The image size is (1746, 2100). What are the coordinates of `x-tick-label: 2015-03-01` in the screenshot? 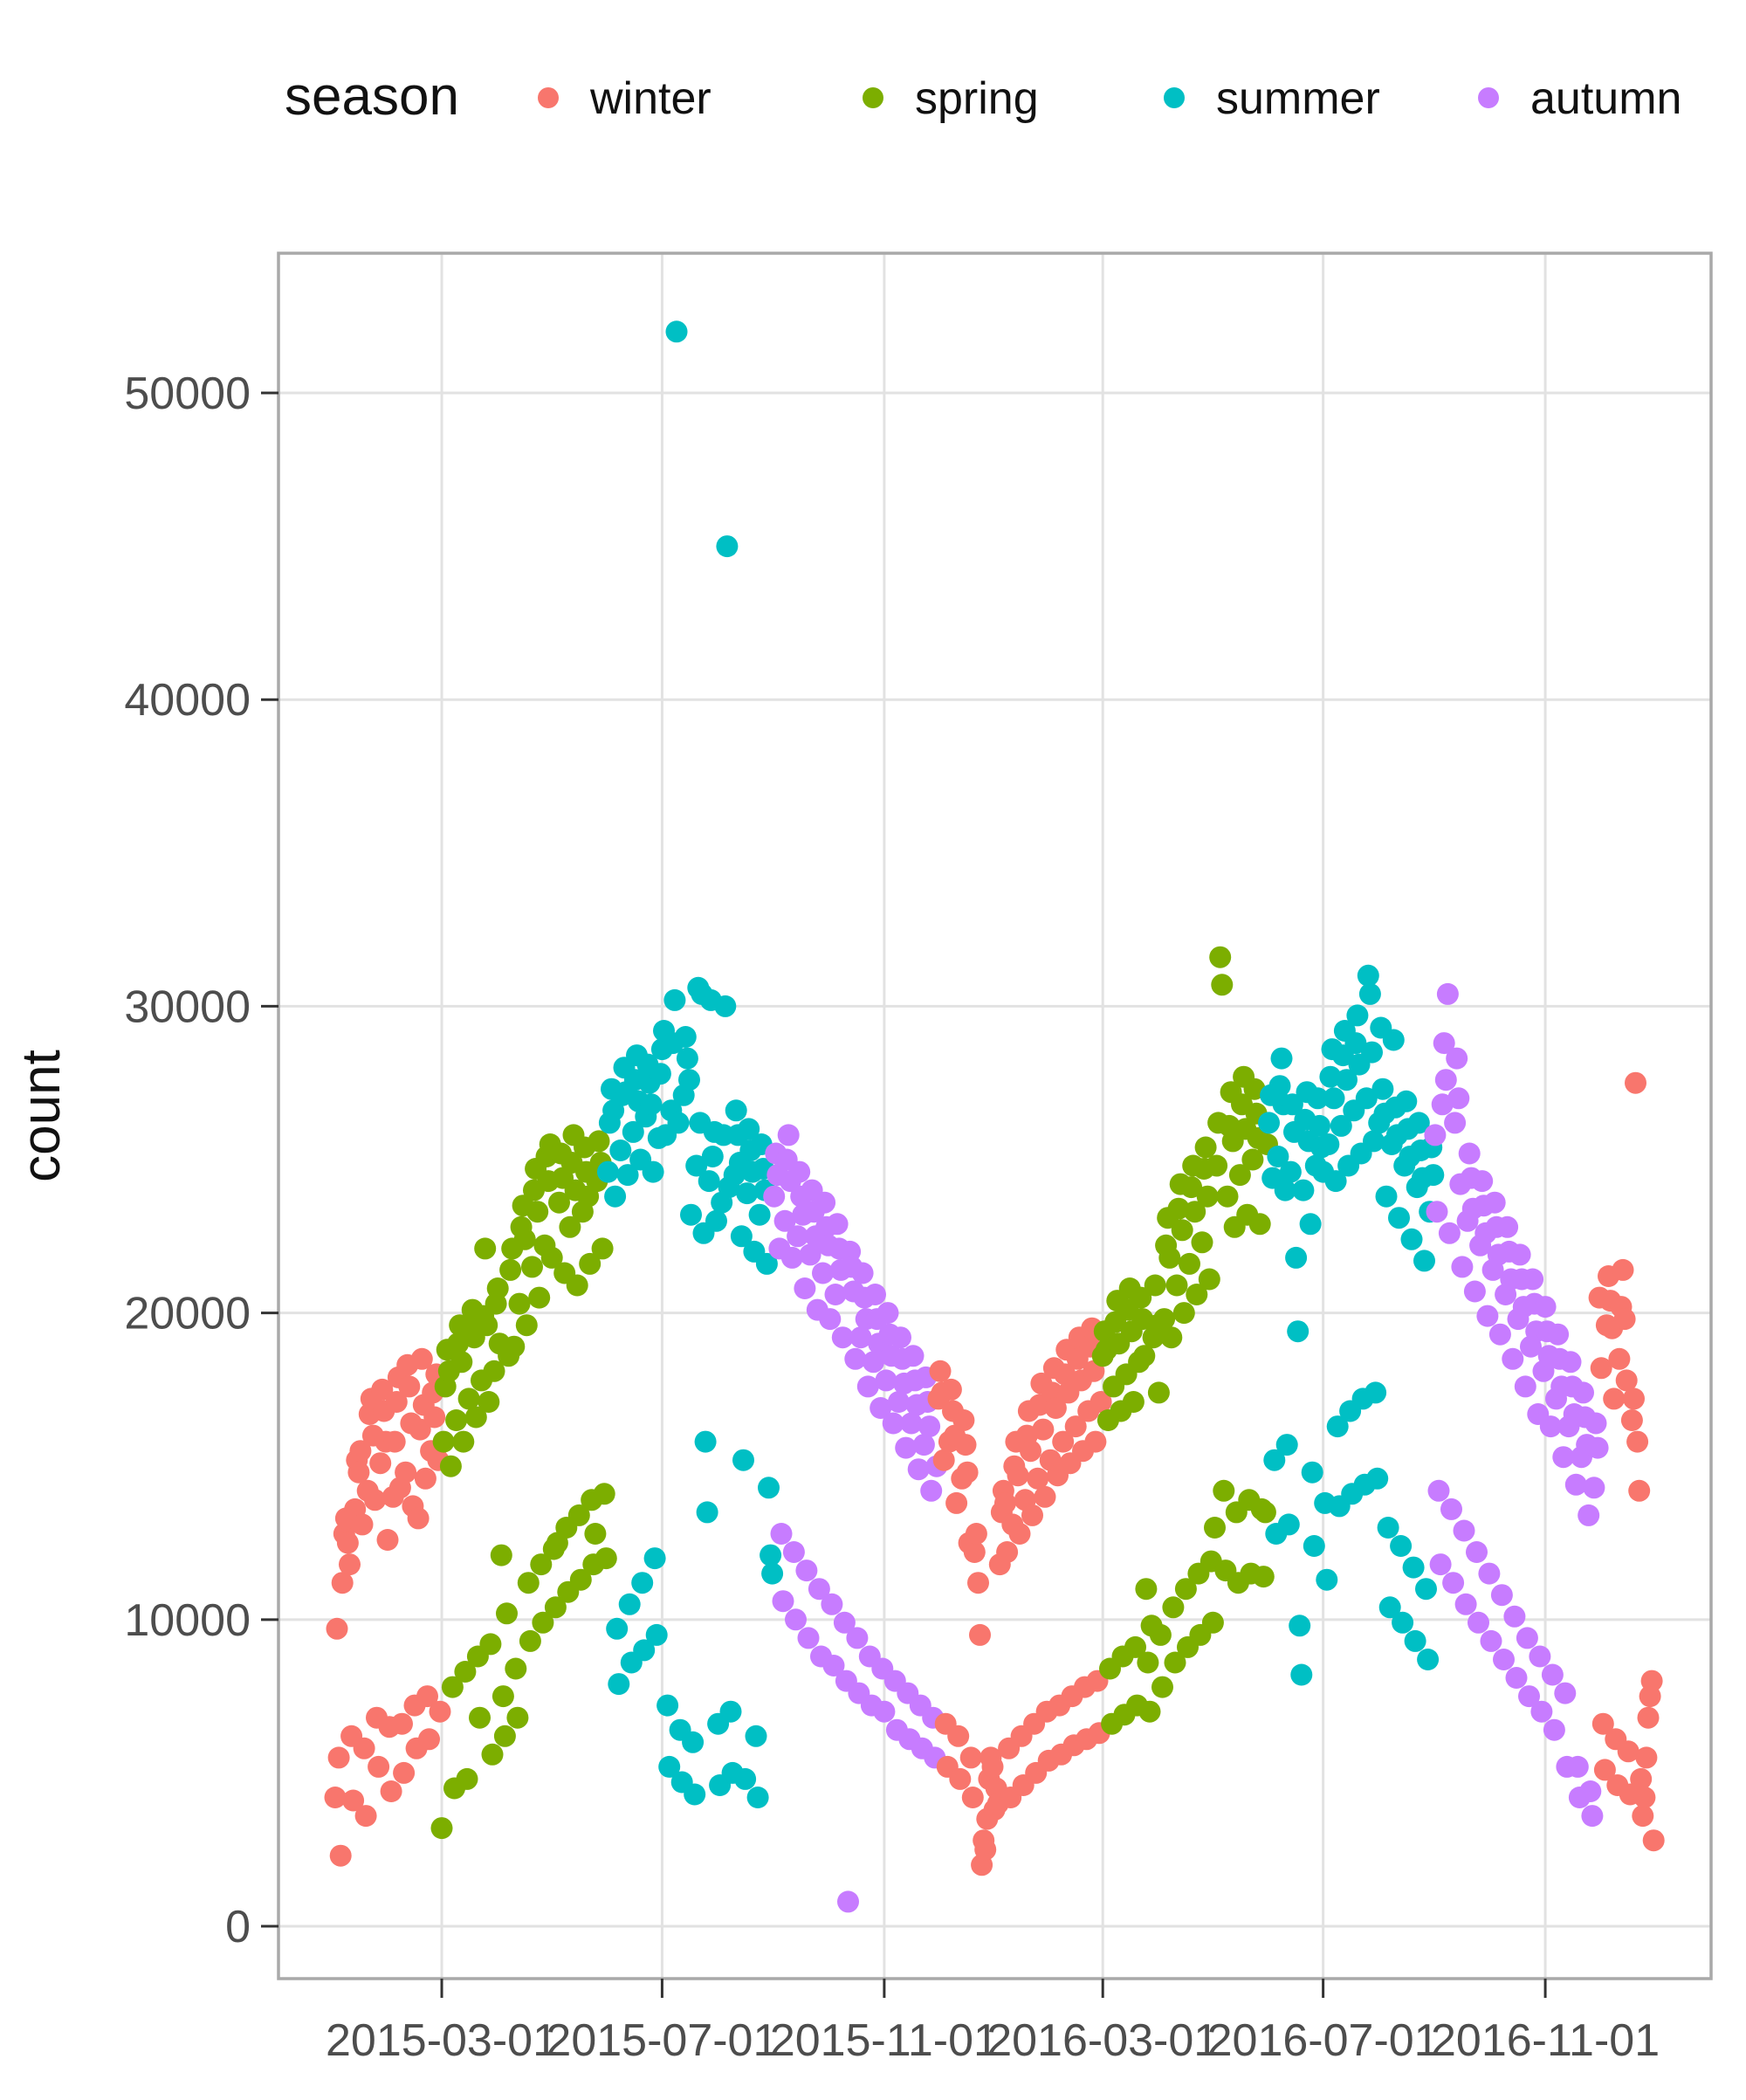 It's located at (442, 2040).